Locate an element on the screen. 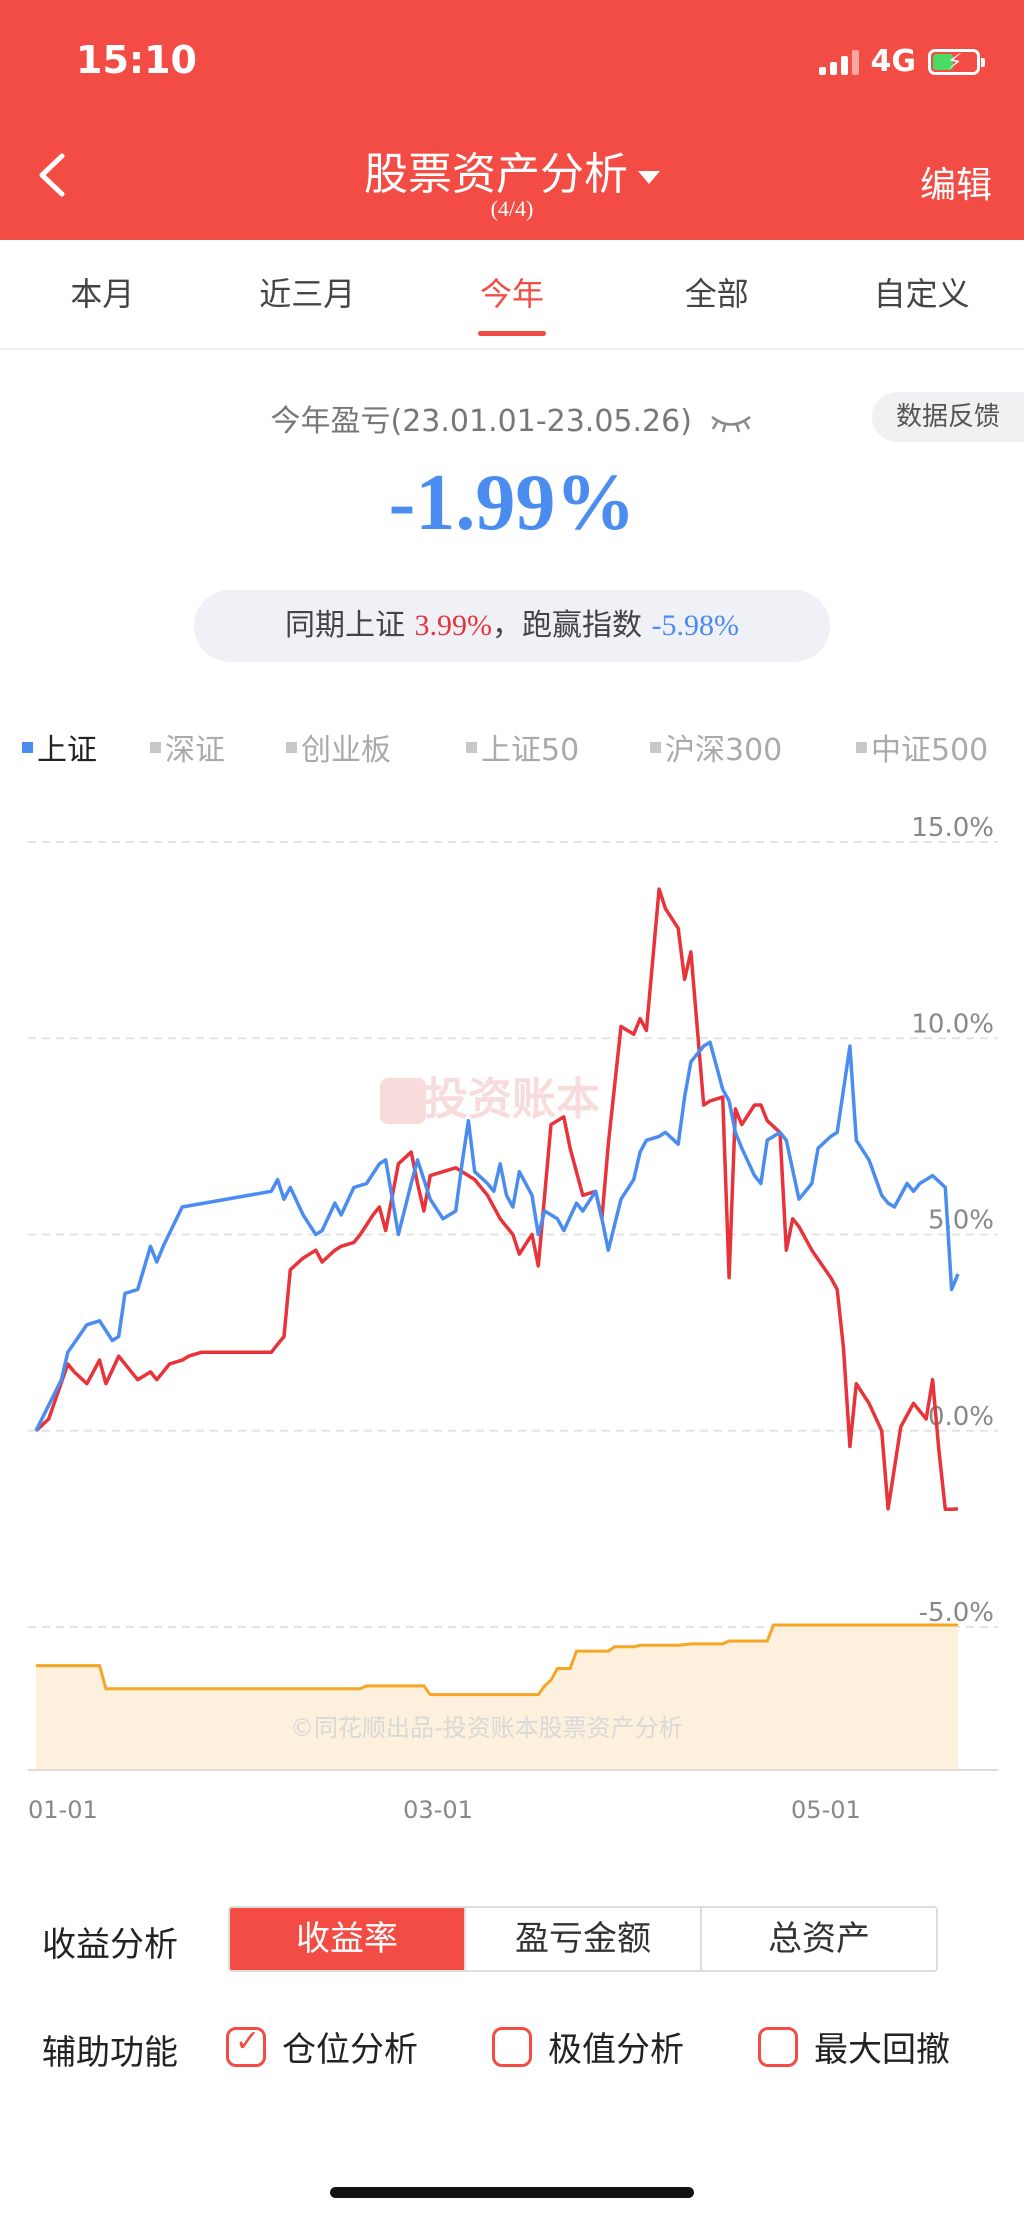 The width and height of the screenshot is (1024, 2218). network-type: 4G is located at coordinates (893, 61).